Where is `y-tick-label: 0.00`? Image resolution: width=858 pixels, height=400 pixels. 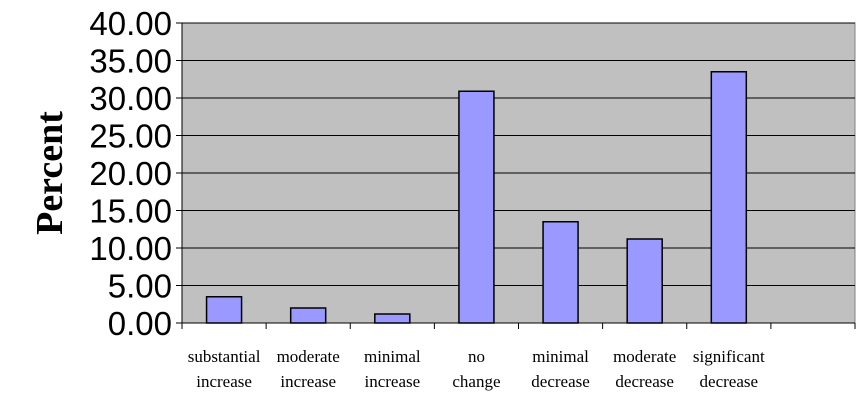 y-tick-label: 0.00 is located at coordinates (140, 323).